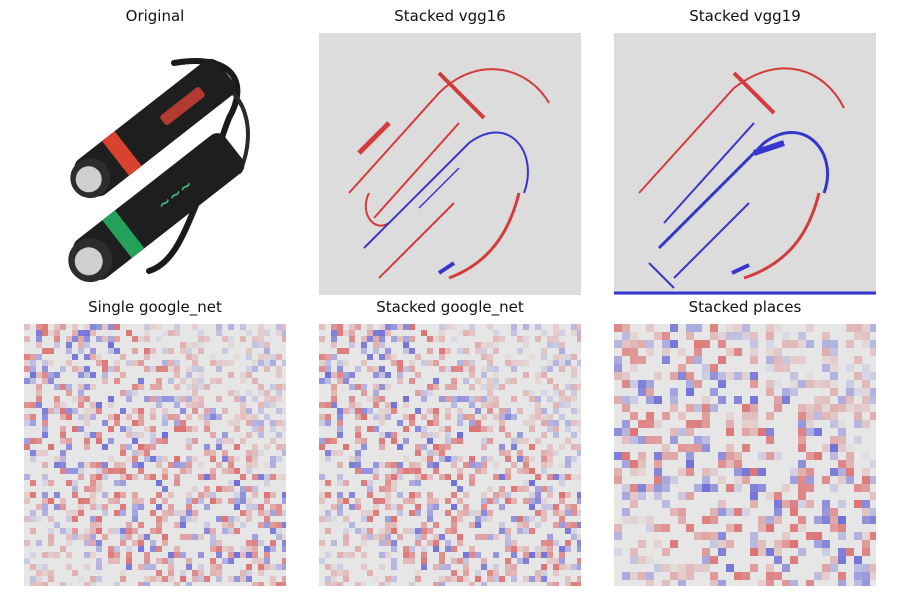 The width and height of the screenshot is (900, 600). I want to click on panel-title: Stacked google_net, so click(450, 307).